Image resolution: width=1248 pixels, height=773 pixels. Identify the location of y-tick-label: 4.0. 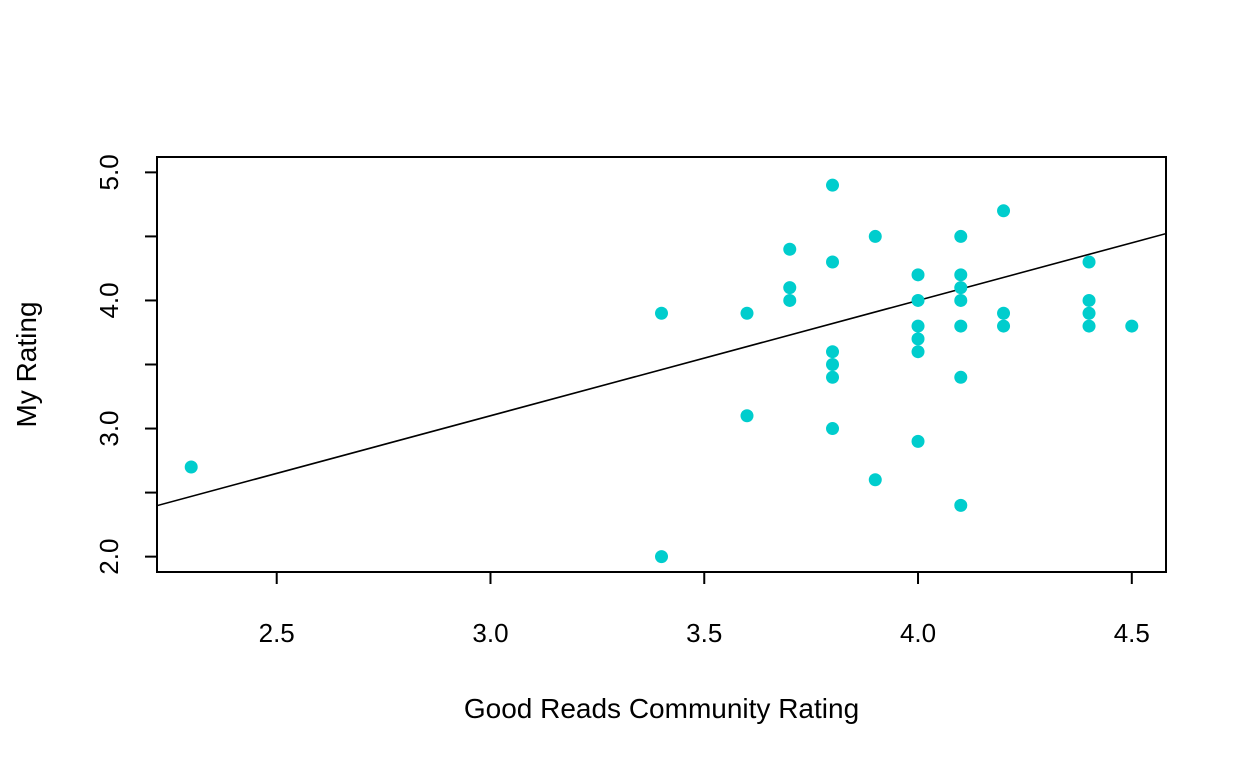
(109, 300).